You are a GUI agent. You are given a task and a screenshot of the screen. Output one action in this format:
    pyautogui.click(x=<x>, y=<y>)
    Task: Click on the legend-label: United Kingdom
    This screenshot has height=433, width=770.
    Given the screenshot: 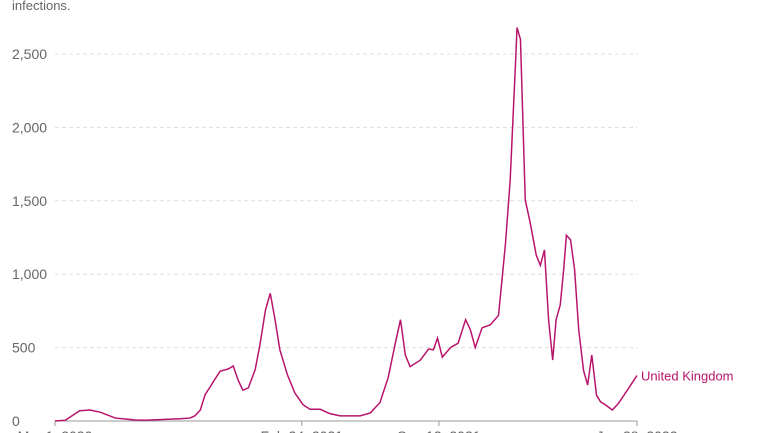 What is the action you would take?
    pyautogui.click(x=687, y=375)
    